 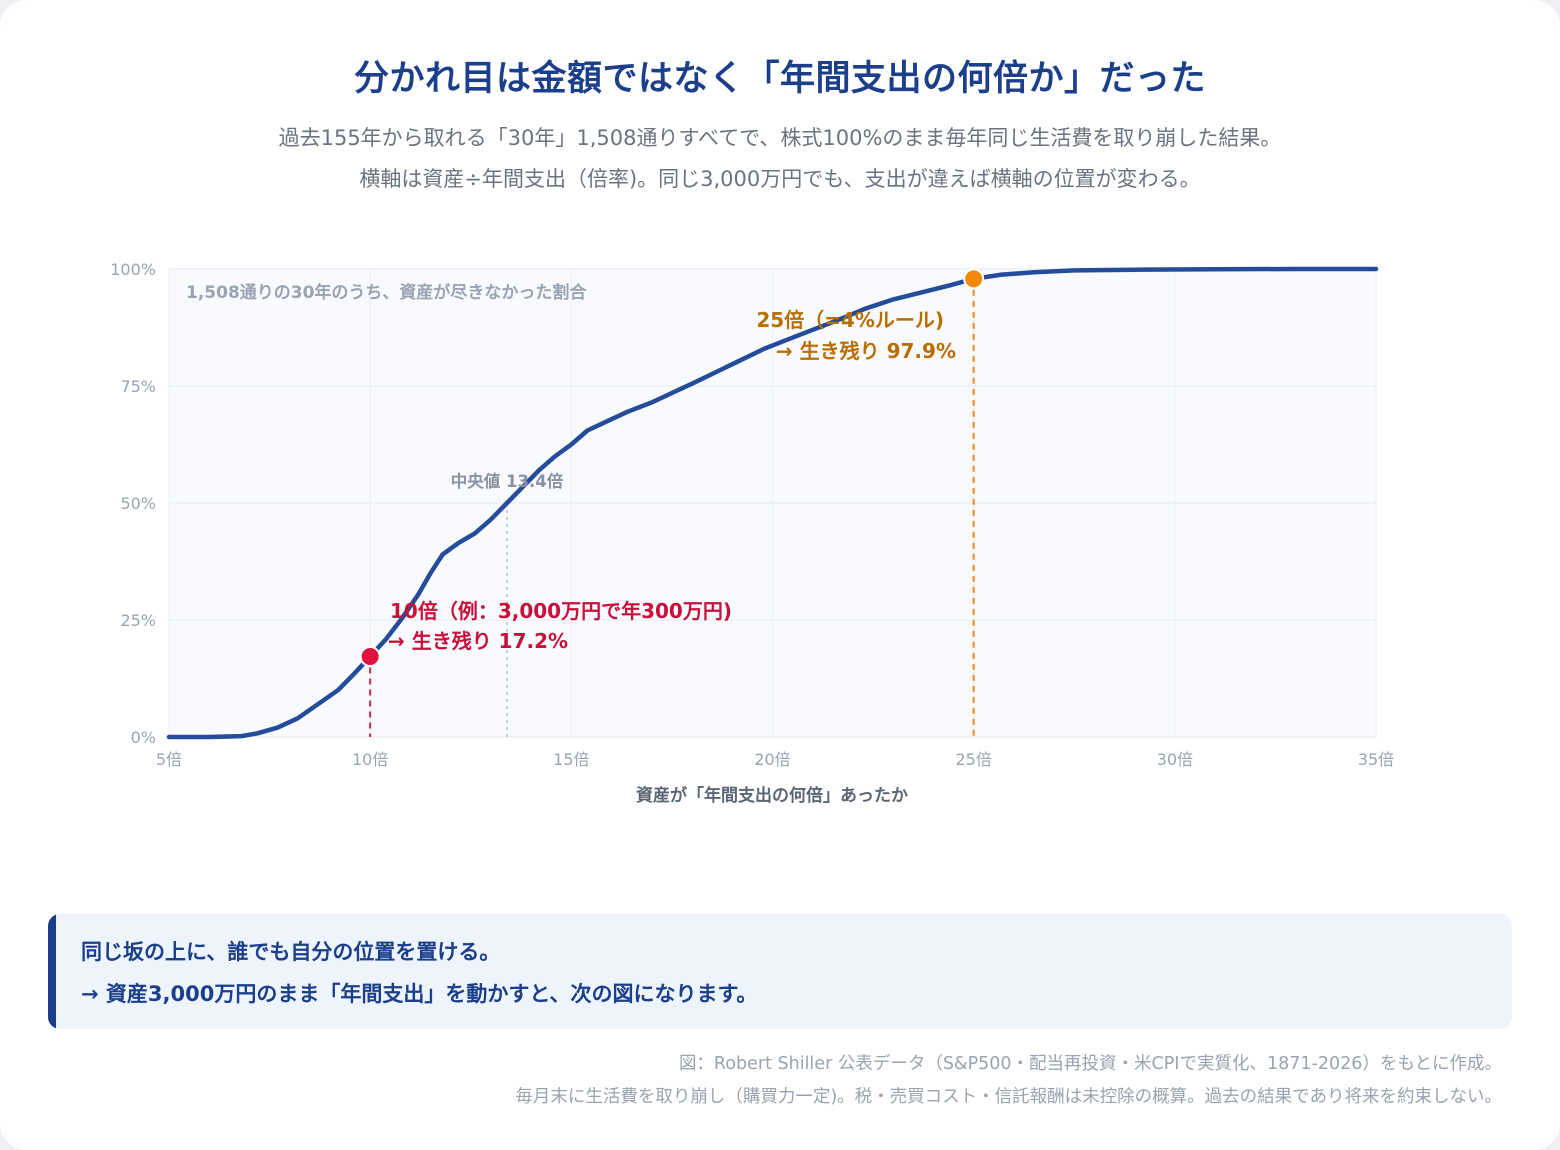 I want to click on annotation-25x-line1: 25倍（=4%ルール), so click(x=850, y=320).